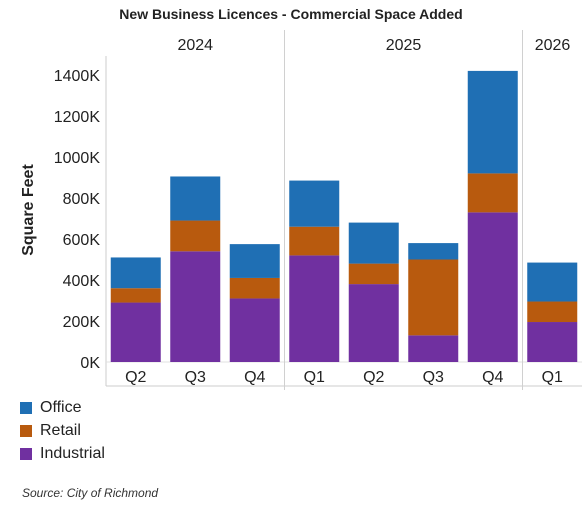  Describe the element at coordinates (90, 363) in the screenshot. I see `y-tick-label: 0K` at that location.